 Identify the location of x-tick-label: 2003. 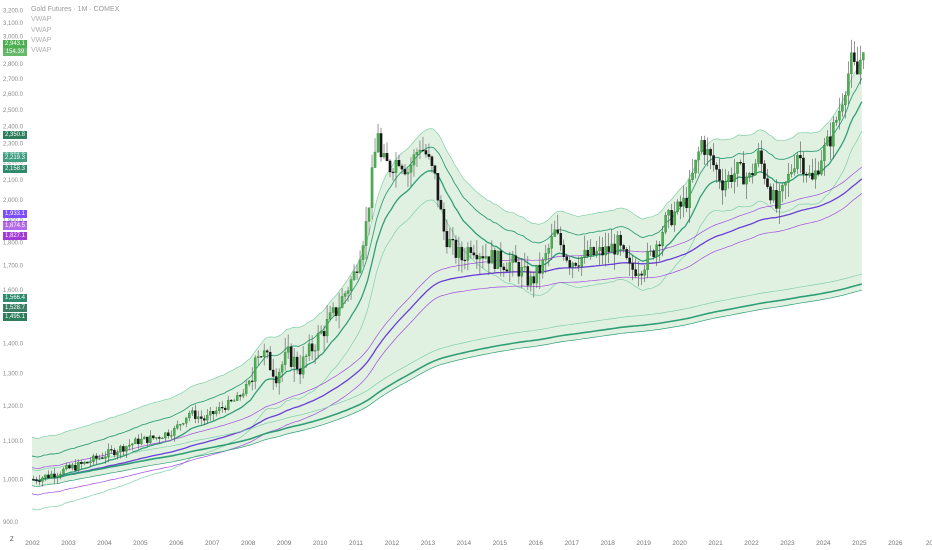
(68, 543).